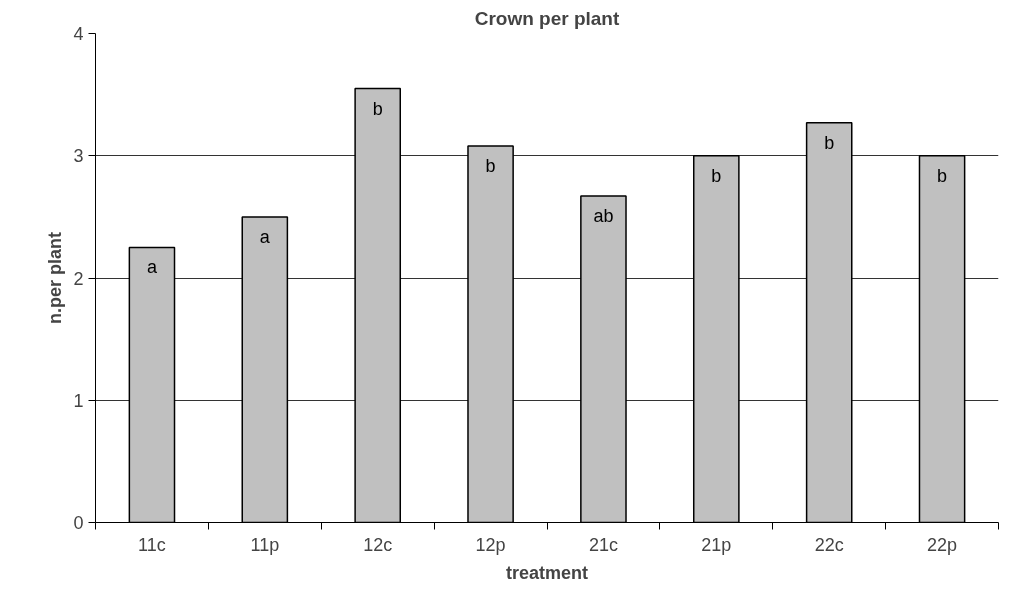  Describe the element at coordinates (378, 544) in the screenshot. I see `x-tick-label: 12c` at that location.